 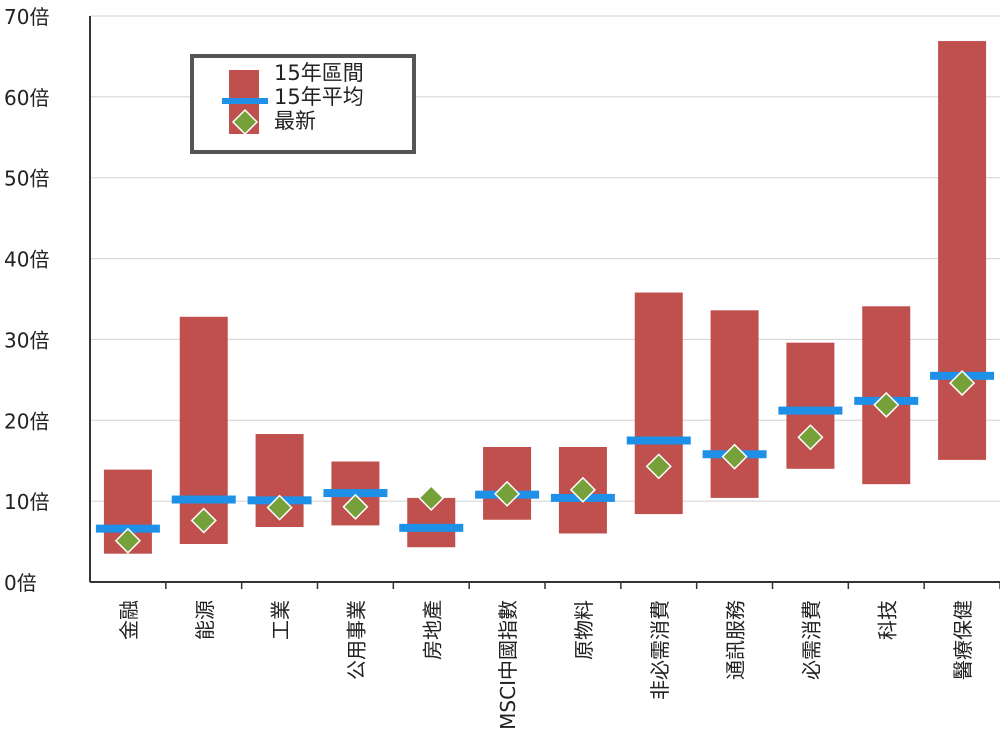 What do you see at coordinates (26, 260) in the screenshot?
I see `y-tick-label: 40倍` at bounding box center [26, 260].